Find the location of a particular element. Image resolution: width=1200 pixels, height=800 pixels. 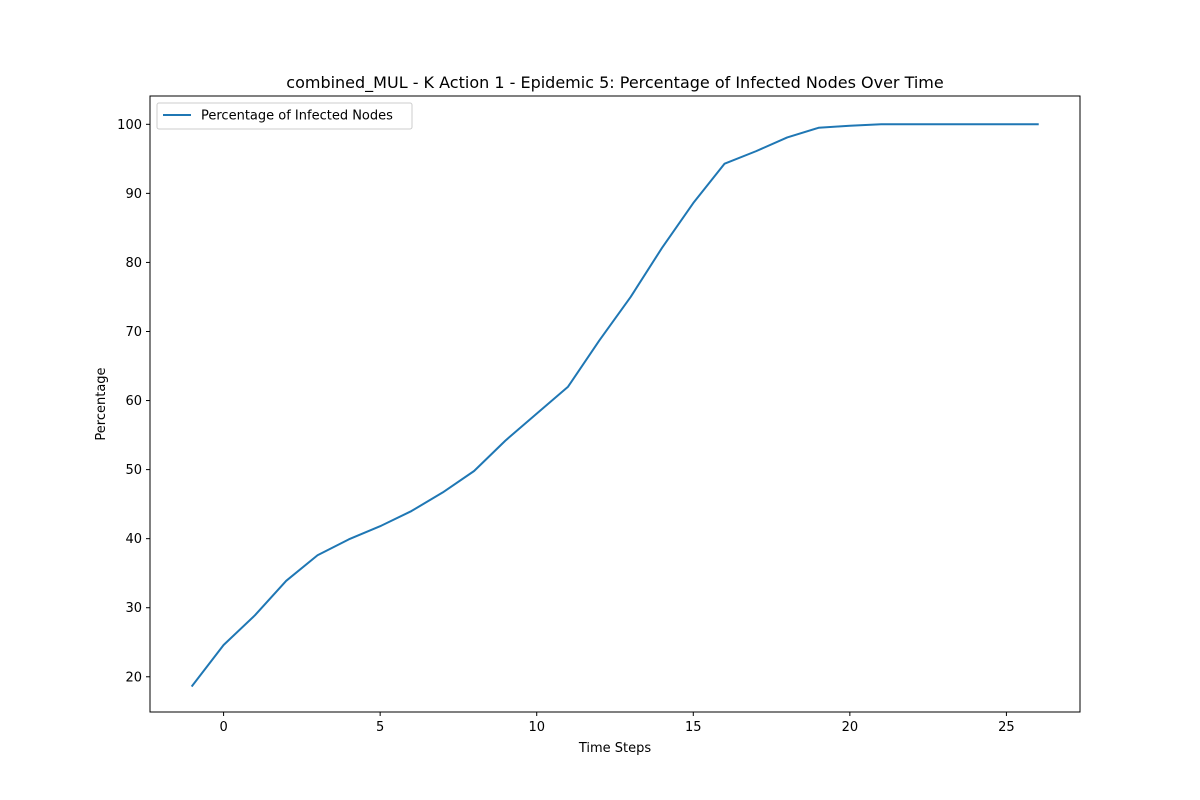

y-axis-ticks: 20 30 40 50 60 70 80 90 100 is located at coordinates (133, 401).